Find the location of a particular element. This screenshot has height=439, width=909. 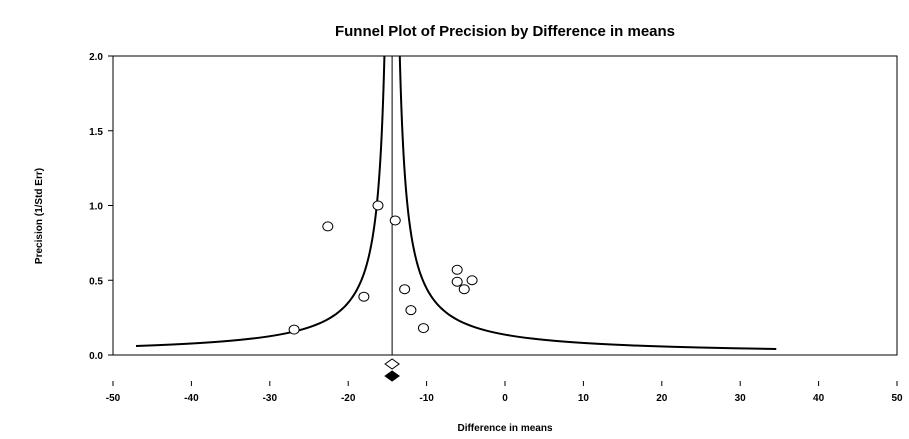

x-tick-label: -10 is located at coordinates (426, 398).